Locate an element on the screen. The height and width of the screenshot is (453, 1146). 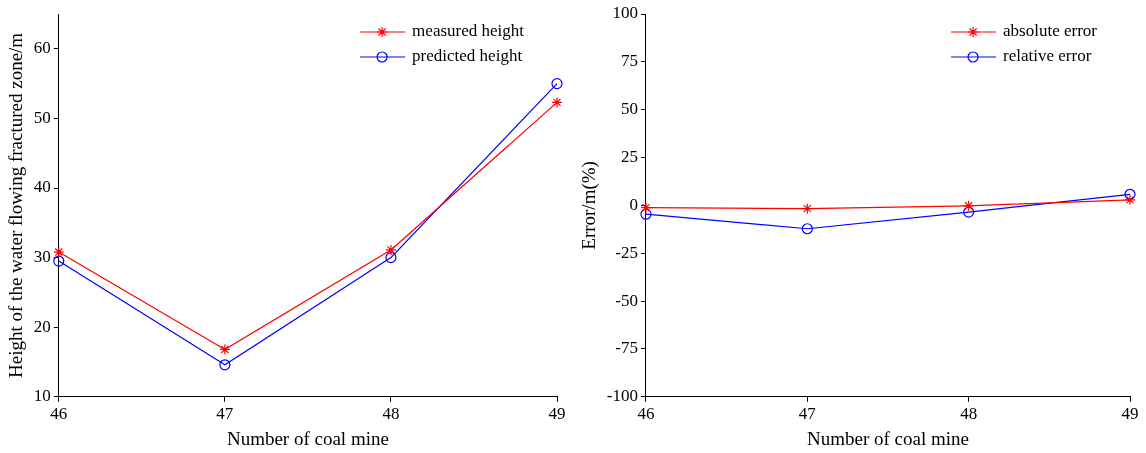
y-tick-label: 40 is located at coordinates (42, 187).